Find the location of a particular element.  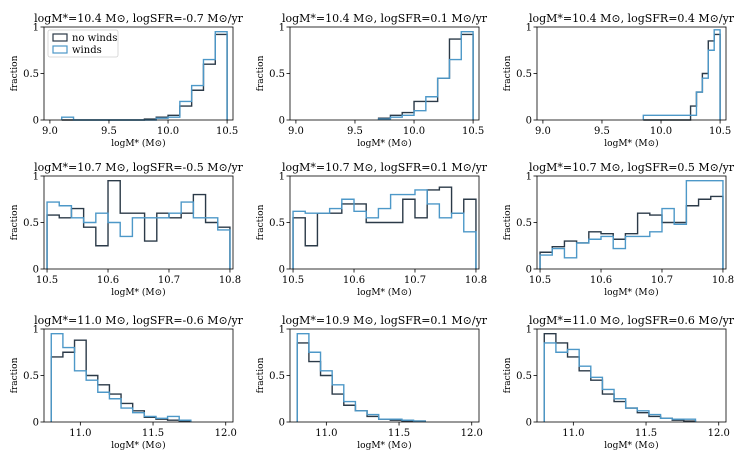

subplot-title: logM*=10.4 M⊙, logSFR=-0.7 M⊙/yr is located at coordinates (139, 18).